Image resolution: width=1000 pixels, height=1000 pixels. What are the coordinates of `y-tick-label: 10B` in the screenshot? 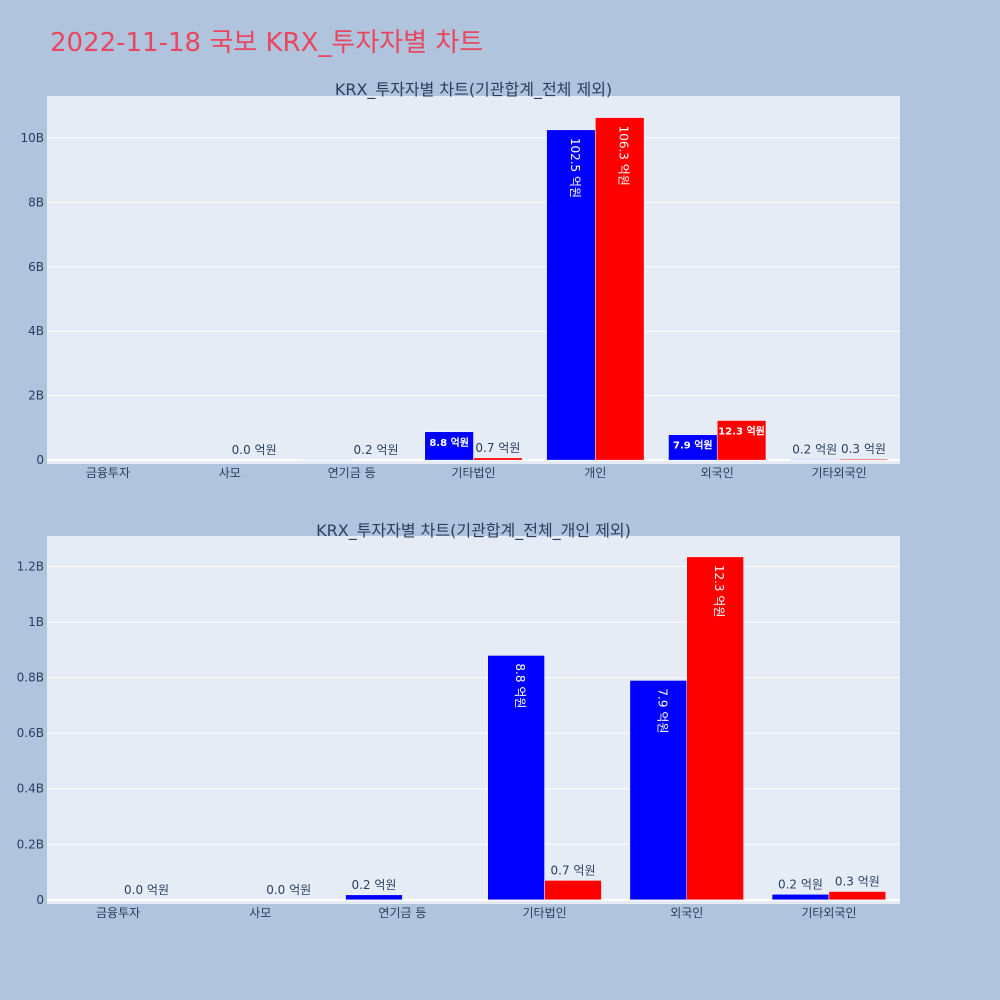 It's located at (32, 138).